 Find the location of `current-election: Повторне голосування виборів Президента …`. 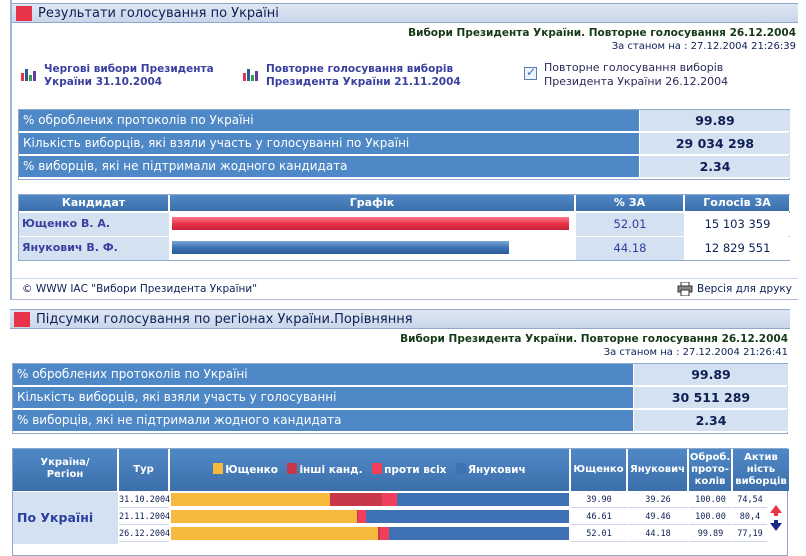

current-election: Повторне голосування виборів Президента … is located at coordinates (626, 75).